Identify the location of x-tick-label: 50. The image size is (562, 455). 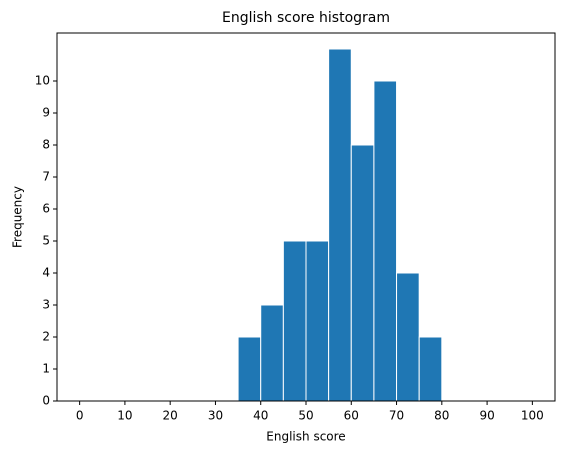
(305, 416).